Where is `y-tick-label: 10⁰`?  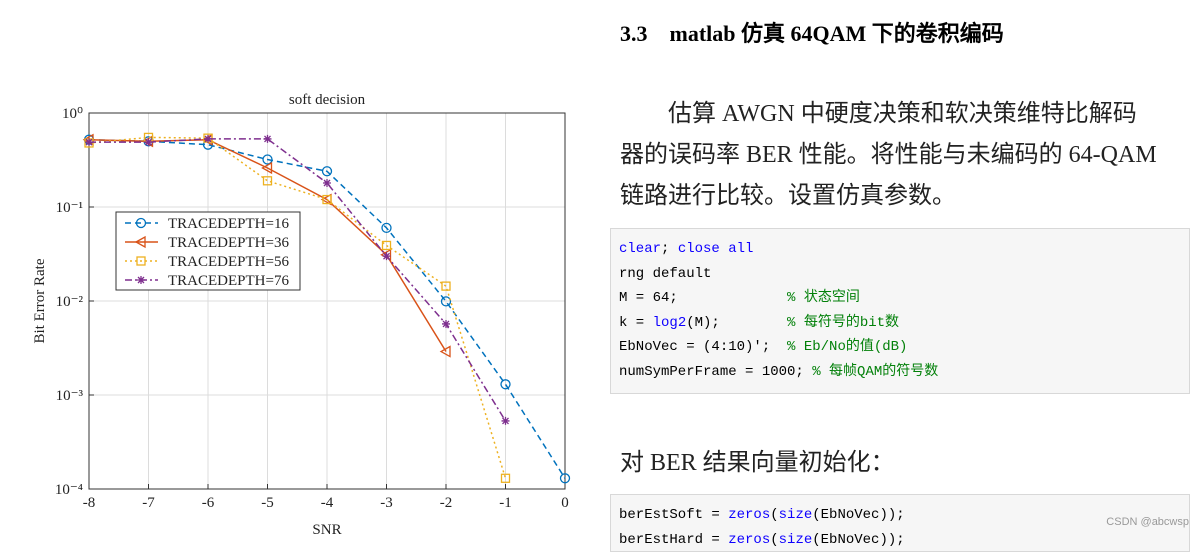
y-tick-label: 10⁰ is located at coordinates (72, 114).